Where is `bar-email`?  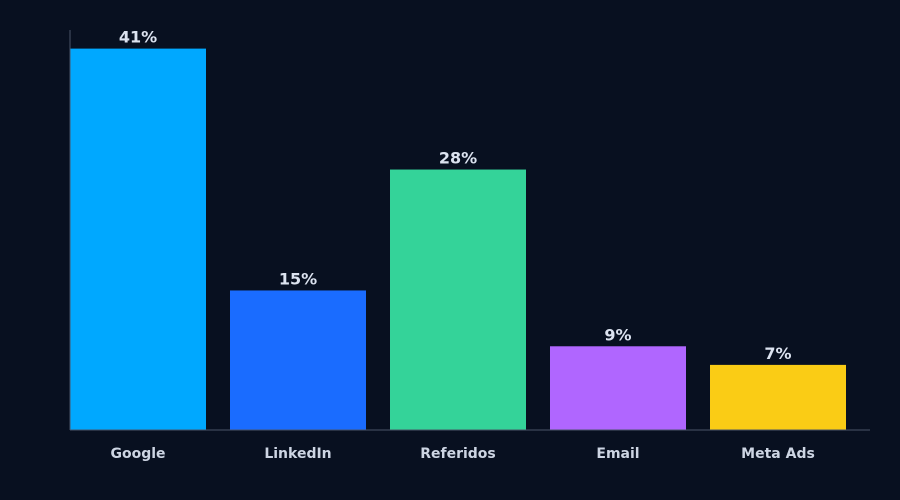 bar-email is located at coordinates (618, 388).